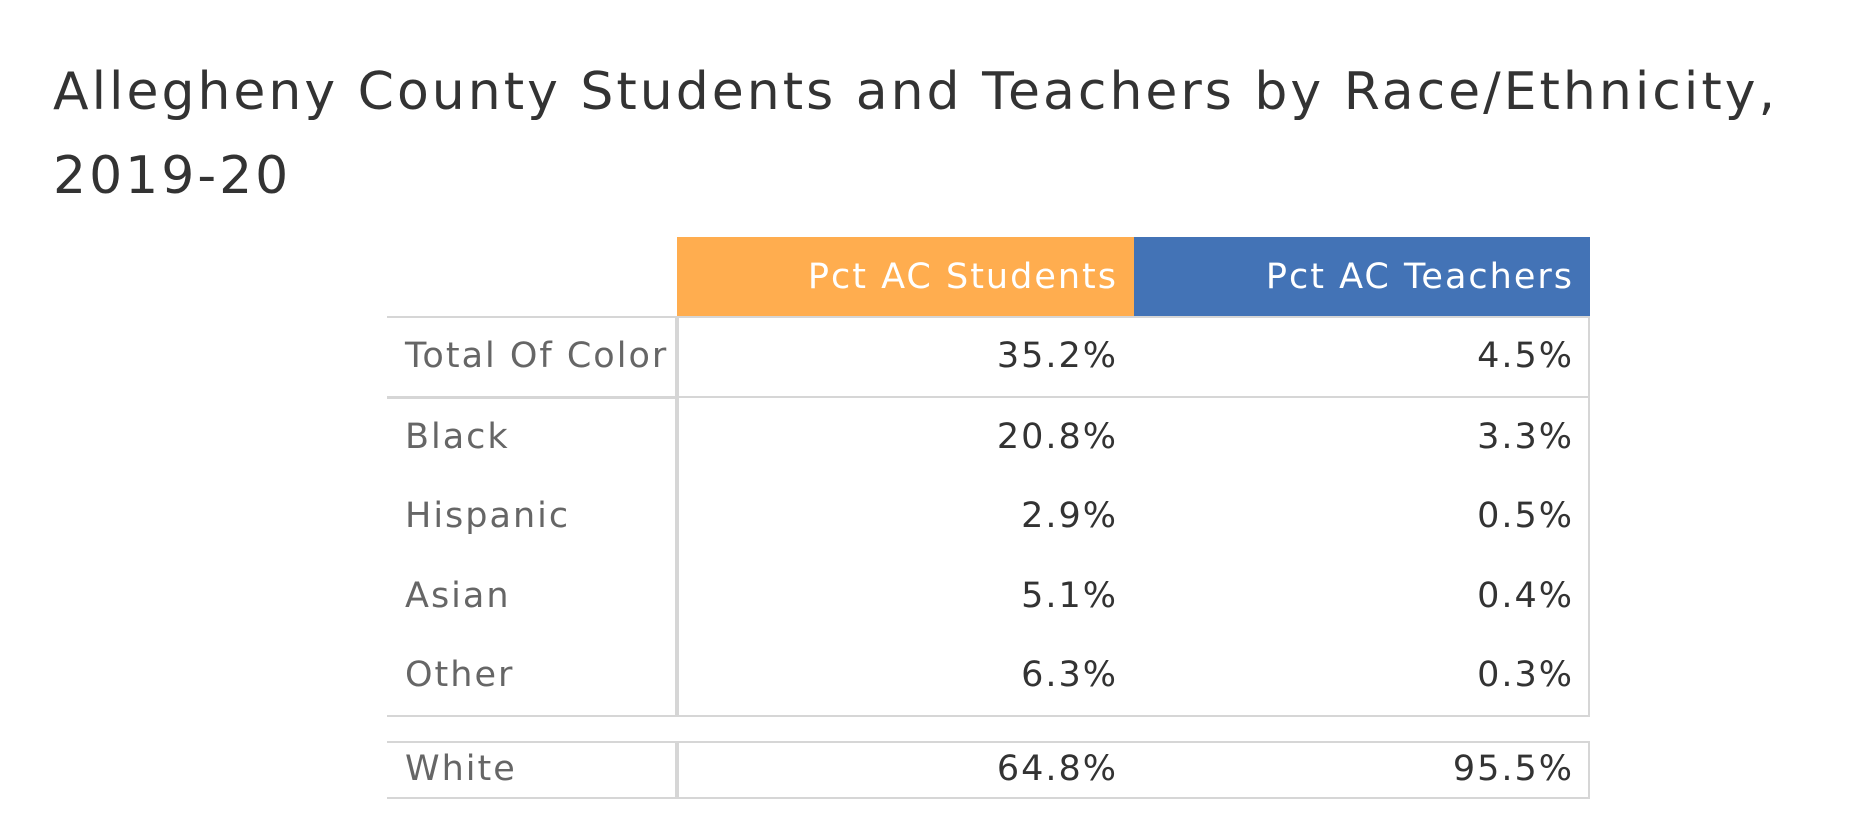 The width and height of the screenshot is (1876, 835). Describe the element at coordinates (1057, 356) in the screenshot. I see `cell-value: 35.2%` at that location.